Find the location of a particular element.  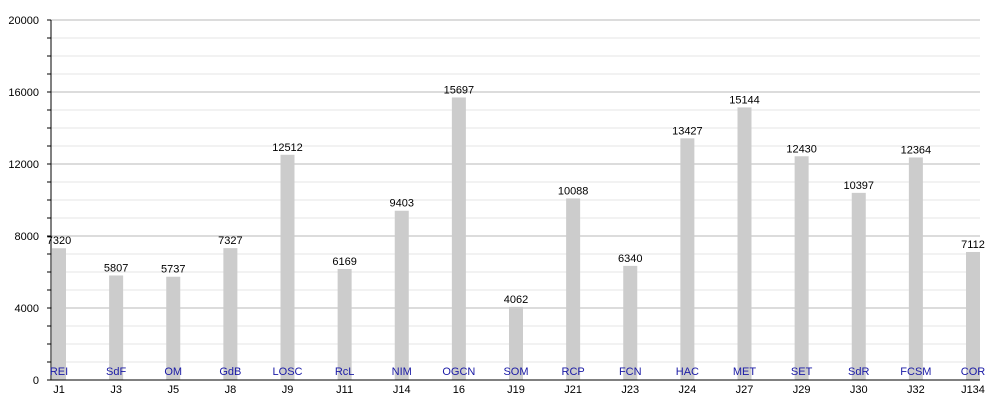

team-label: RcL is located at coordinates (345, 372).